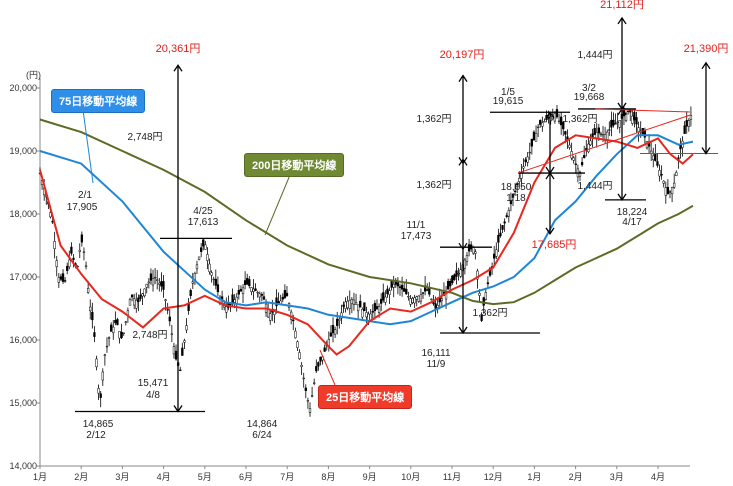  Describe the element at coordinates (516, 198) in the screenshot. I see `annotation-text: 1/18` at that location.